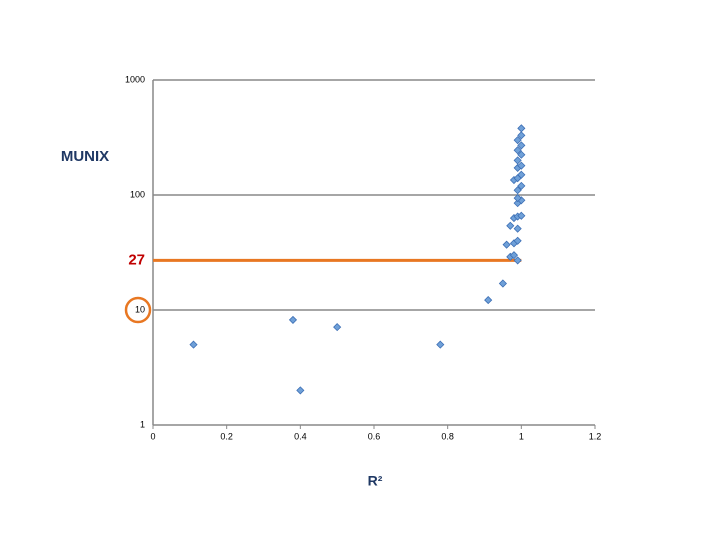  What do you see at coordinates (85, 156) in the screenshot?
I see `y-axis-title: MUNIX` at bounding box center [85, 156].